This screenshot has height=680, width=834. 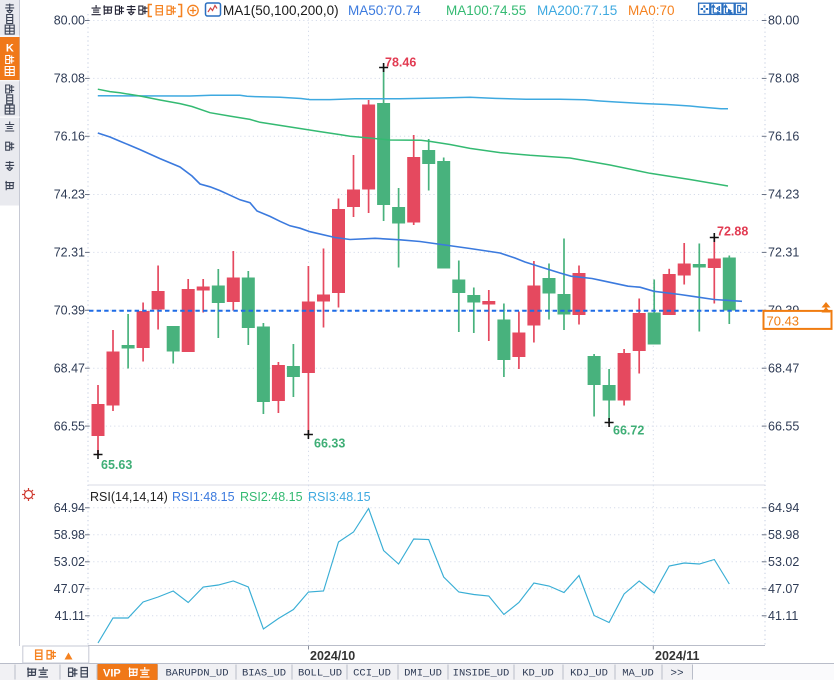 What do you see at coordinates (271, 497) in the screenshot?
I see `svg-text: RSI2:48.15` at bounding box center [271, 497].